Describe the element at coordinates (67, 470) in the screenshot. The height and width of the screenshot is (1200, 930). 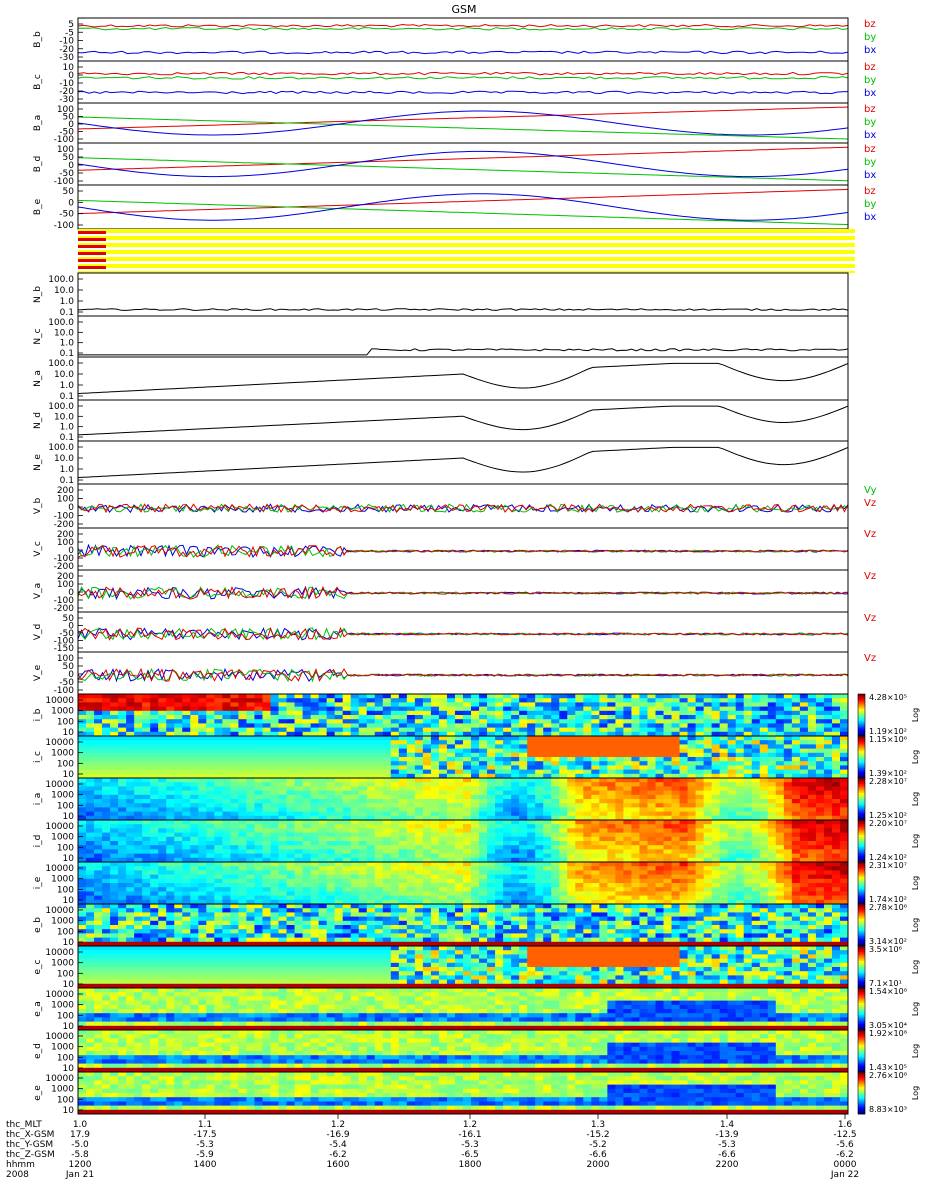
I see `panel-N_e-tick-label: 1.0` at that location.